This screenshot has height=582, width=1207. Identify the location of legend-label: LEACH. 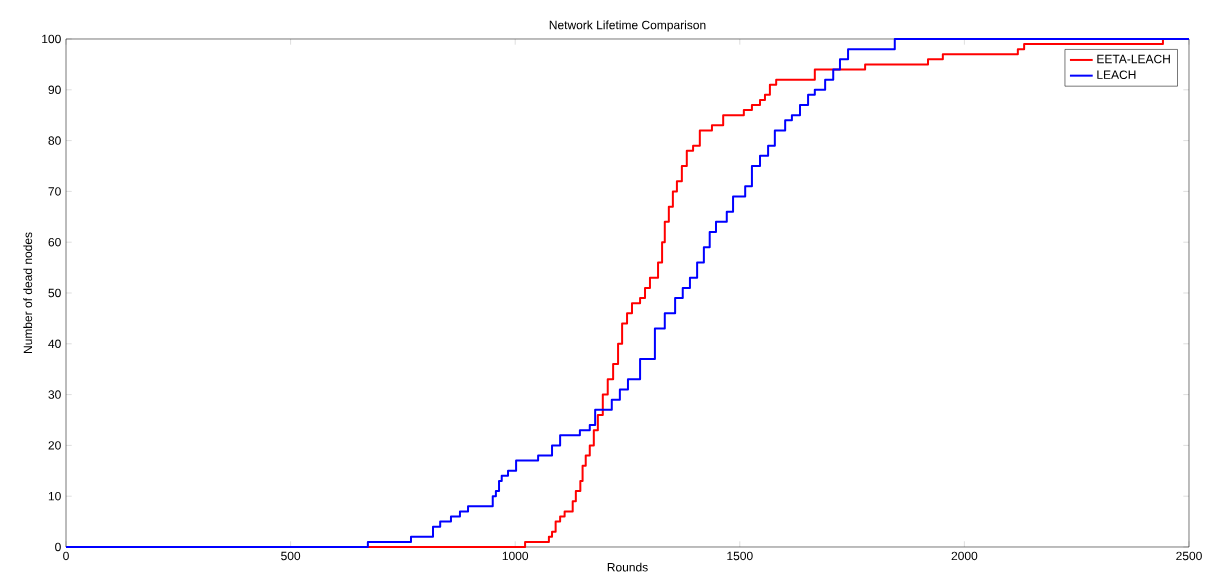
(1116, 74).